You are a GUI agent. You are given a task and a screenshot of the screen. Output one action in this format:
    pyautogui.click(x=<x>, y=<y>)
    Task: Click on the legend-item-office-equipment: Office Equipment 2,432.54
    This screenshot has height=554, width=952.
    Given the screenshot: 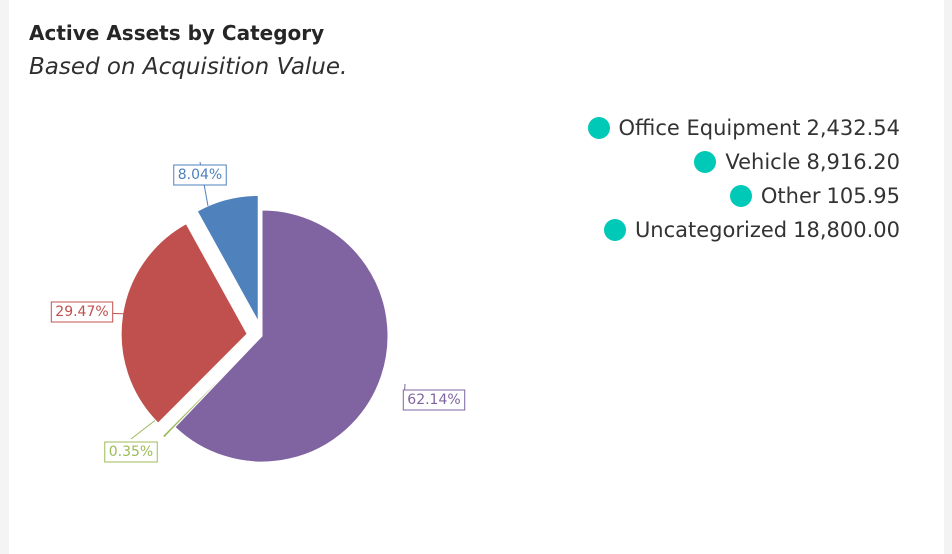 What is the action you would take?
    pyautogui.click(x=743, y=128)
    